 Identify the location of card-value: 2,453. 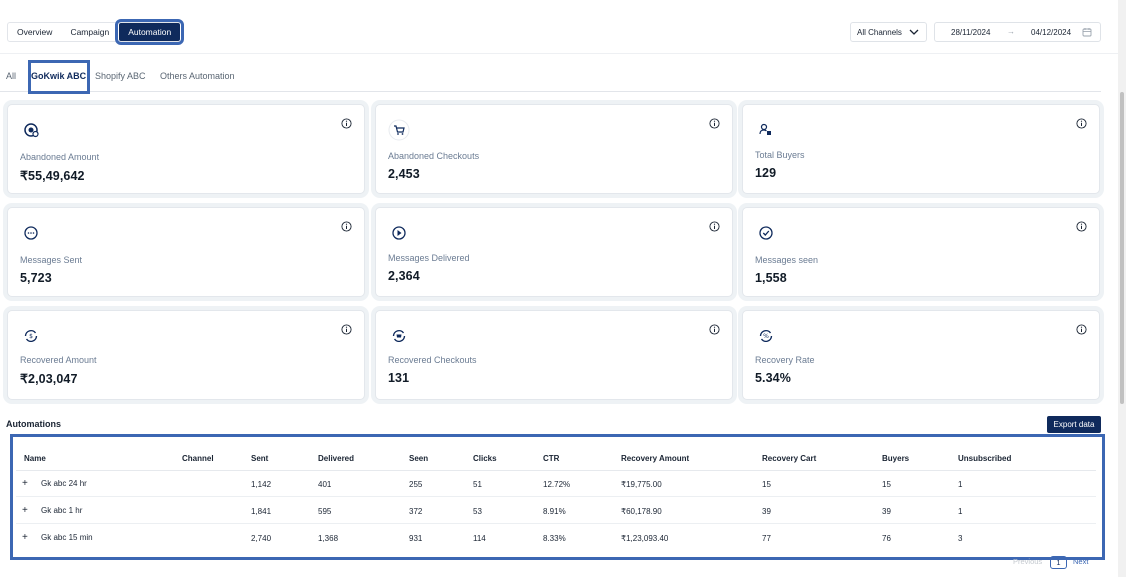
(404, 174).